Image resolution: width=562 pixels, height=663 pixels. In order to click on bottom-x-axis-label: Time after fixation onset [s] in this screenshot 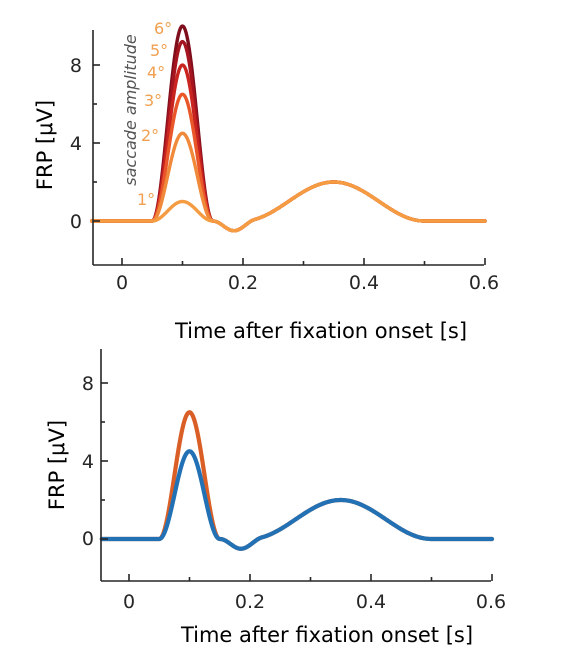, I will do `click(326, 635)`.